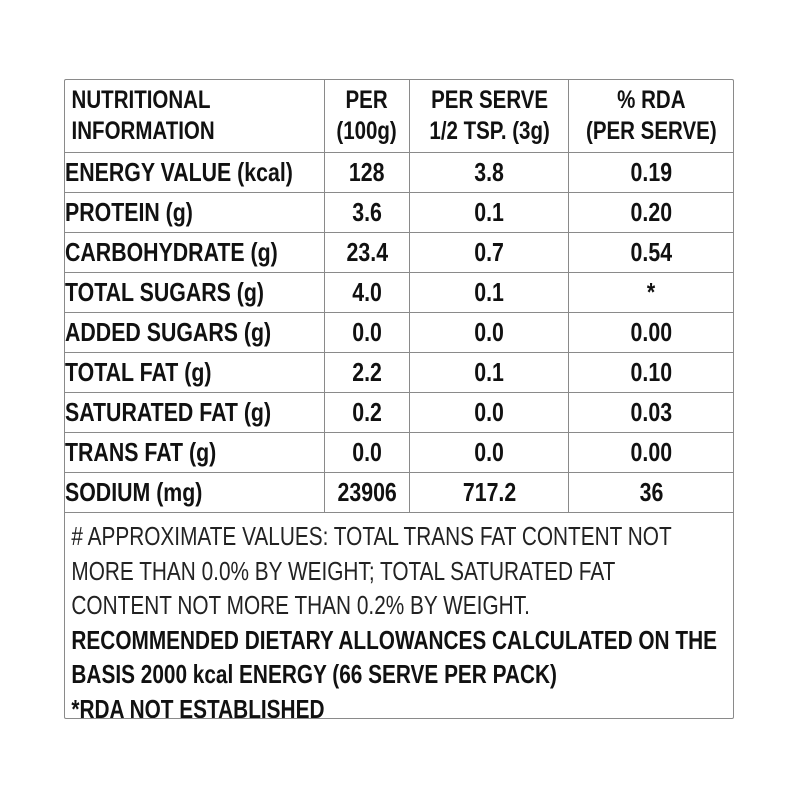  I want to click on table-row: ENERGY VALUE (kcal) 128 3.8 0.19, so click(399, 172).